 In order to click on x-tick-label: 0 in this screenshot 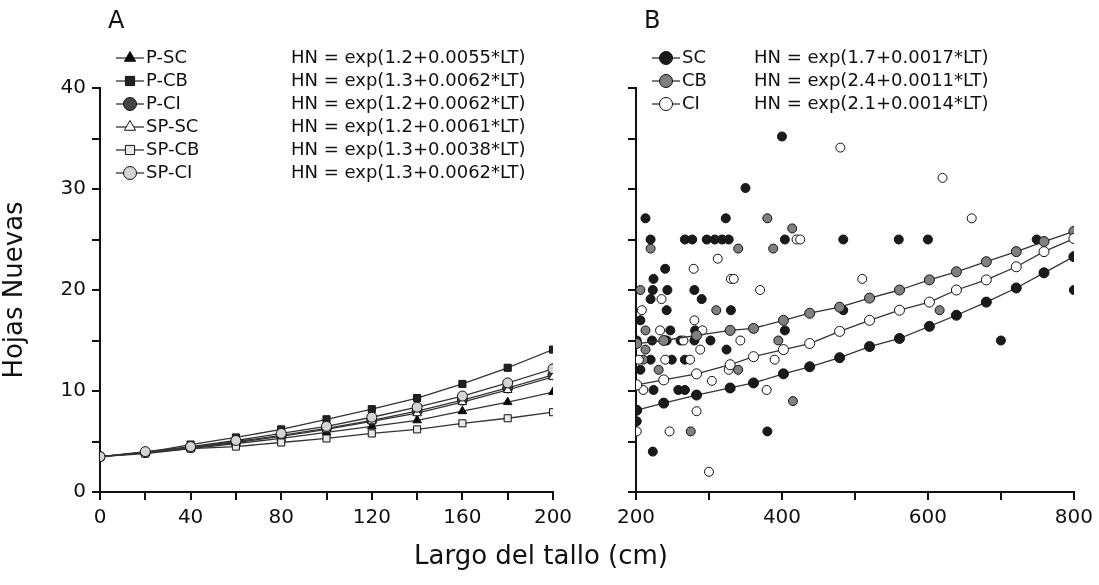, I will do `click(100, 516)`.